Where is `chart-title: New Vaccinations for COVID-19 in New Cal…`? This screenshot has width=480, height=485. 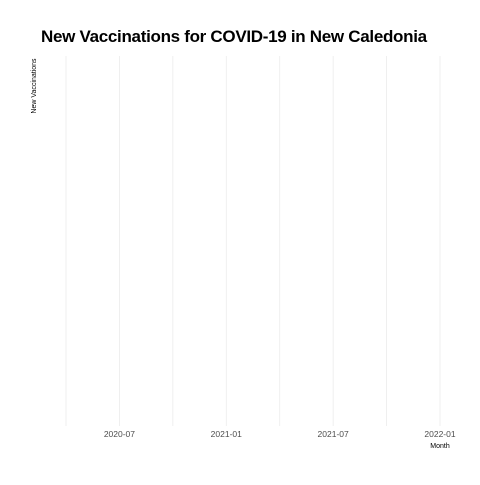 chart-title: New Vaccinations for COVID-19 in New Cal… is located at coordinates (234, 36).